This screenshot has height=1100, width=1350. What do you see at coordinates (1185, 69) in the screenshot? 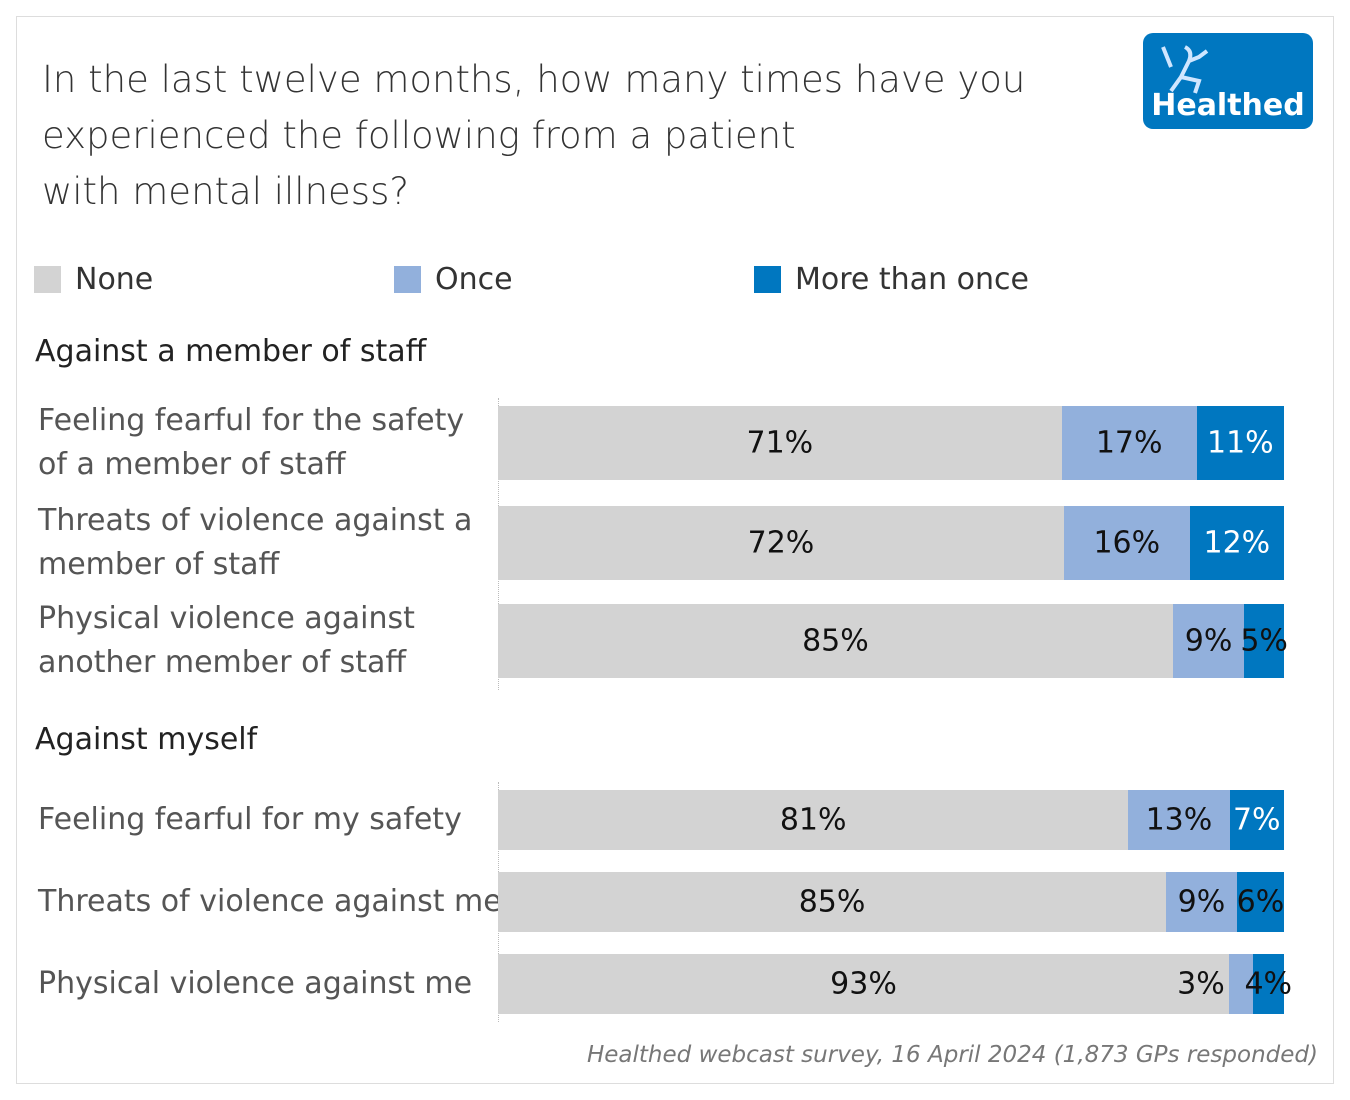
I see `runner-icon` at bounding box center [1185, 69].